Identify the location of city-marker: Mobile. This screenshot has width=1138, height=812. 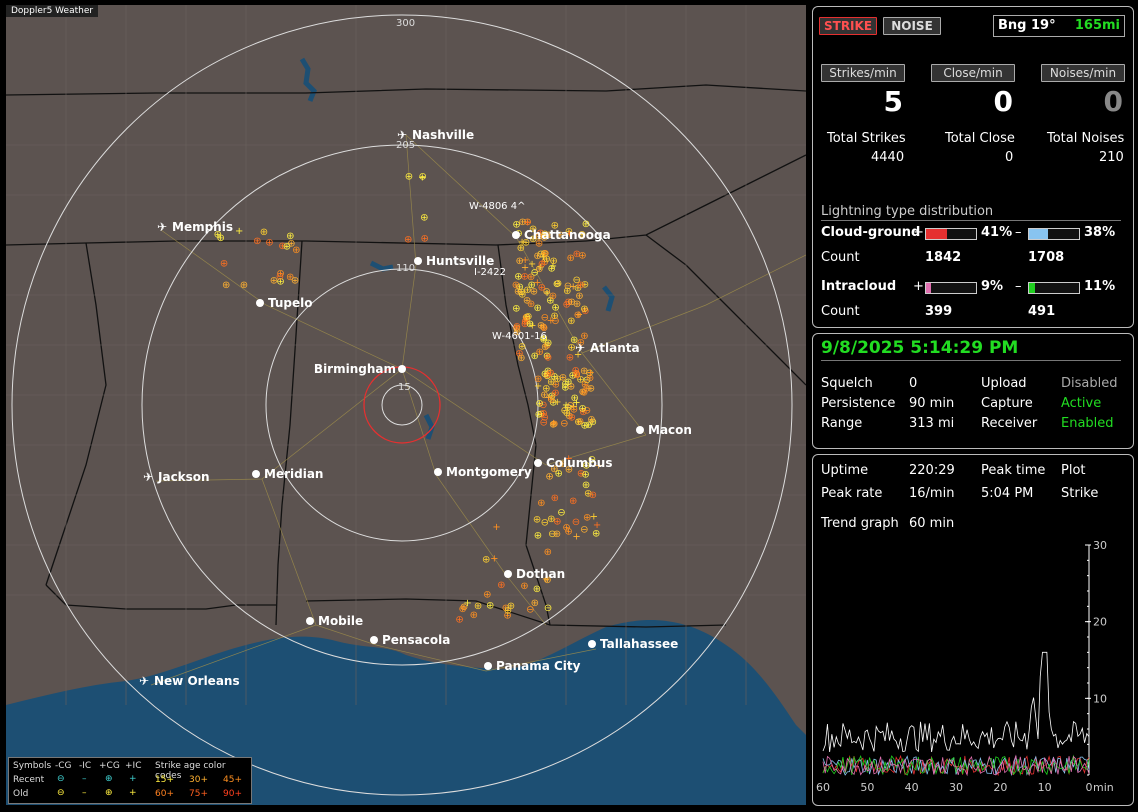
(334, 621).